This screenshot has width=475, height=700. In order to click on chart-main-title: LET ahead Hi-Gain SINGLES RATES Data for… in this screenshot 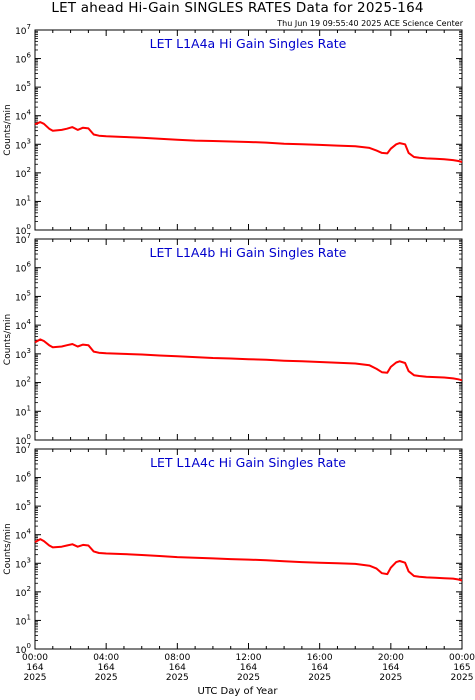, I will do `click(237, 8)`.